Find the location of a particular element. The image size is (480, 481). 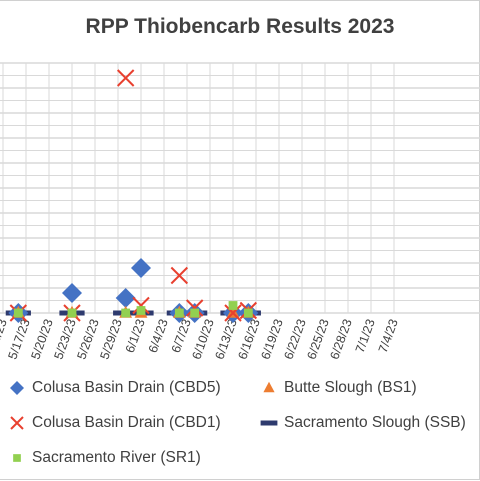

x-tick-label: 6/4/23 is located at coordinates (158, 335).